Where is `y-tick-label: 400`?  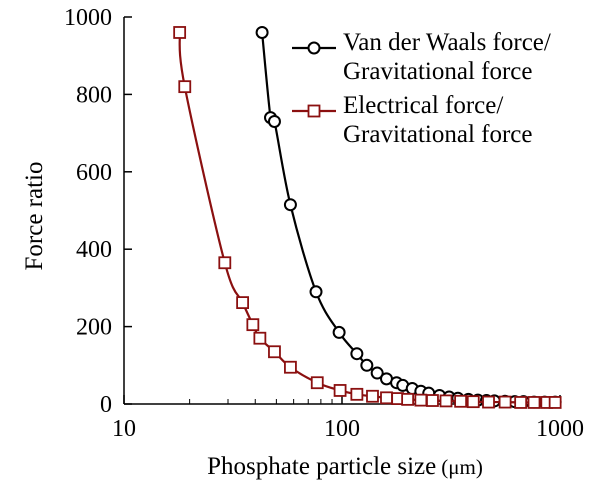
y-tick-label: 400 is located at coordinates (94, 250).